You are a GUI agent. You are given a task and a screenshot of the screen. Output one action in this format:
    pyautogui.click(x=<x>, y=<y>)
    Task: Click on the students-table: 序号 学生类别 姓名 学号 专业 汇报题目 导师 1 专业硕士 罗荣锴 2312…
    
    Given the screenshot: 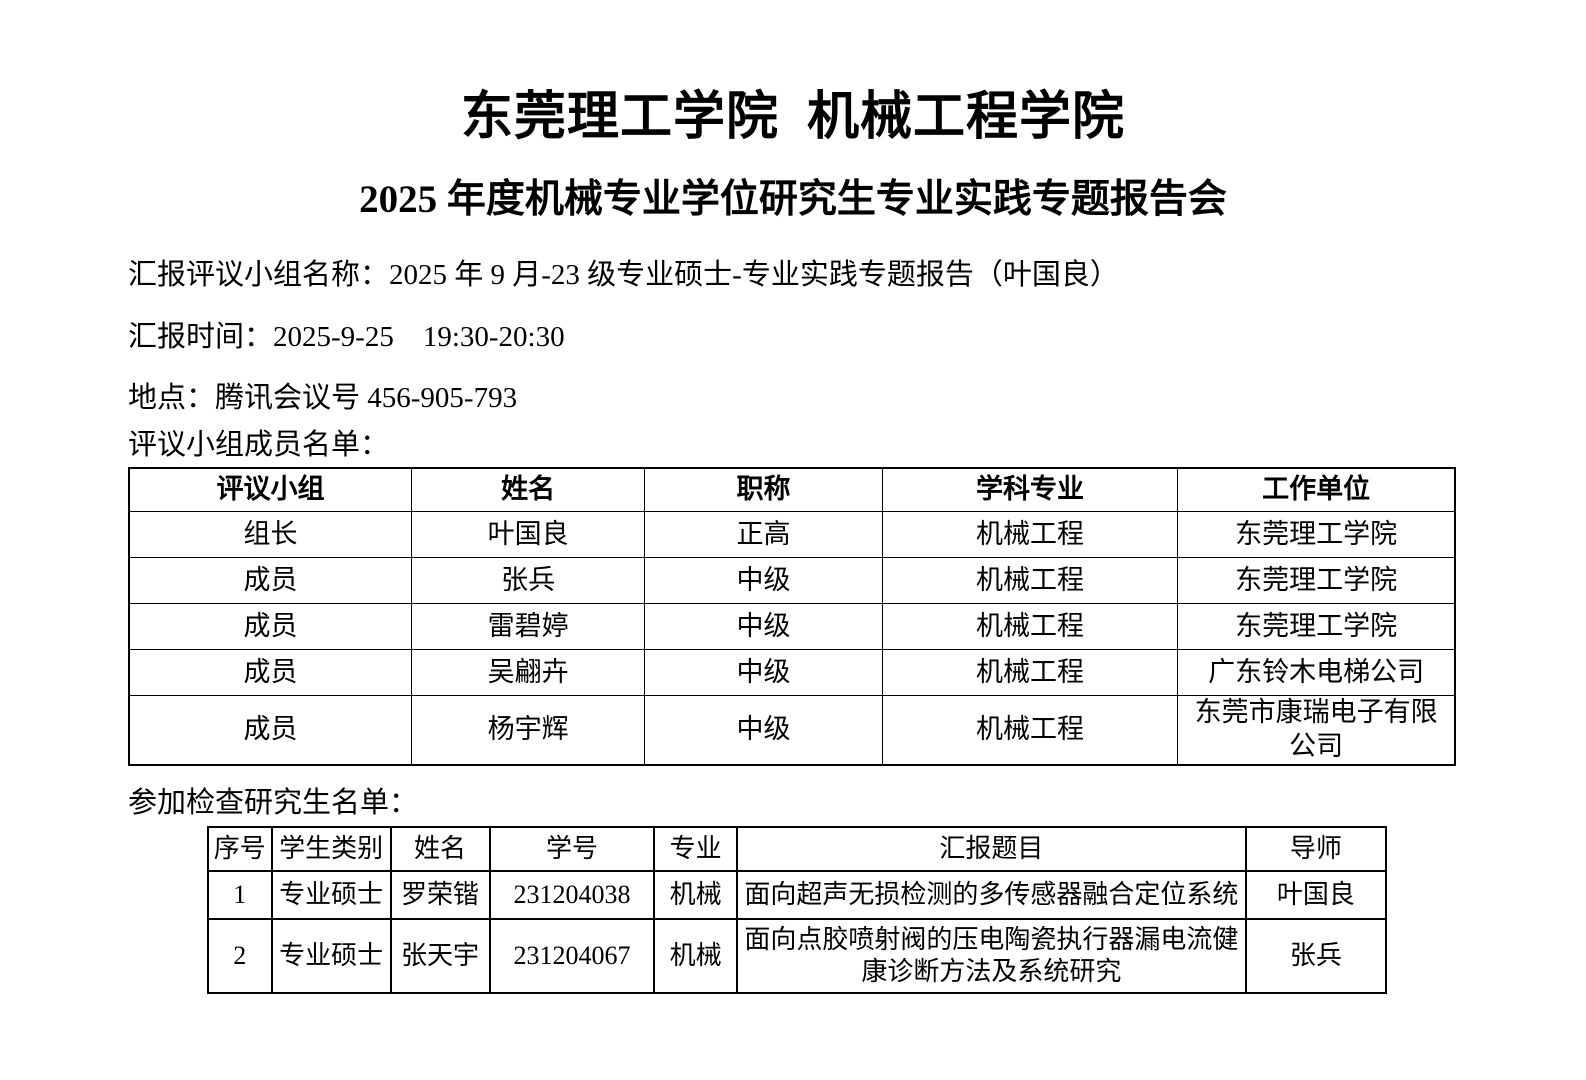 What is the action you would take?
    pyautogui.click(x=797, y=910)
    